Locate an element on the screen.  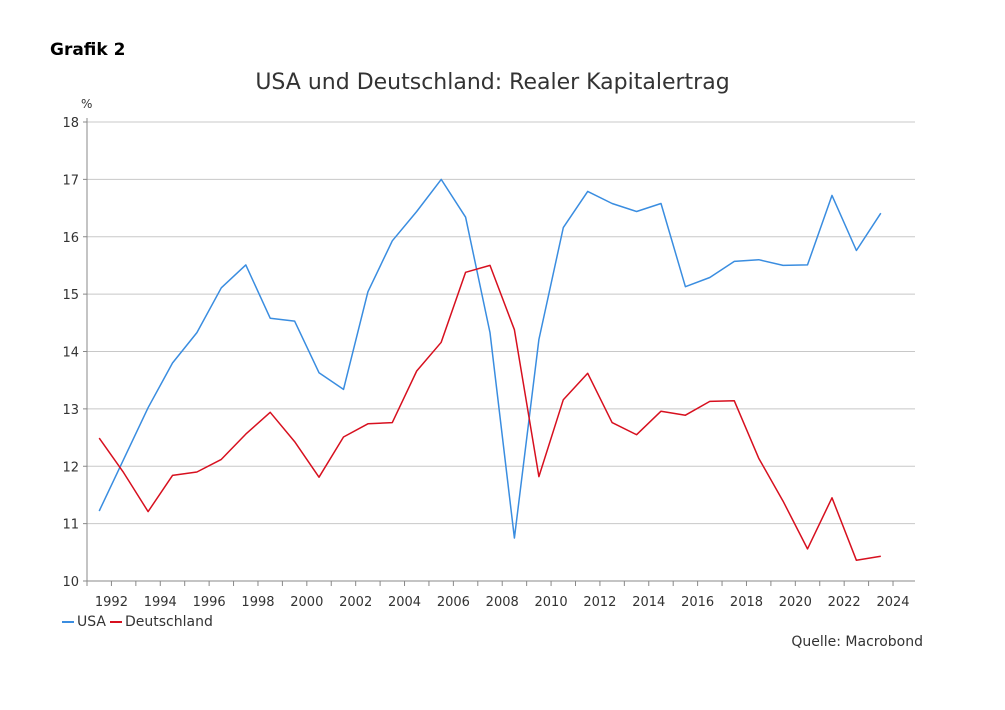
x-tick-label-2006: 2006 is located at coordinates (453, 602).